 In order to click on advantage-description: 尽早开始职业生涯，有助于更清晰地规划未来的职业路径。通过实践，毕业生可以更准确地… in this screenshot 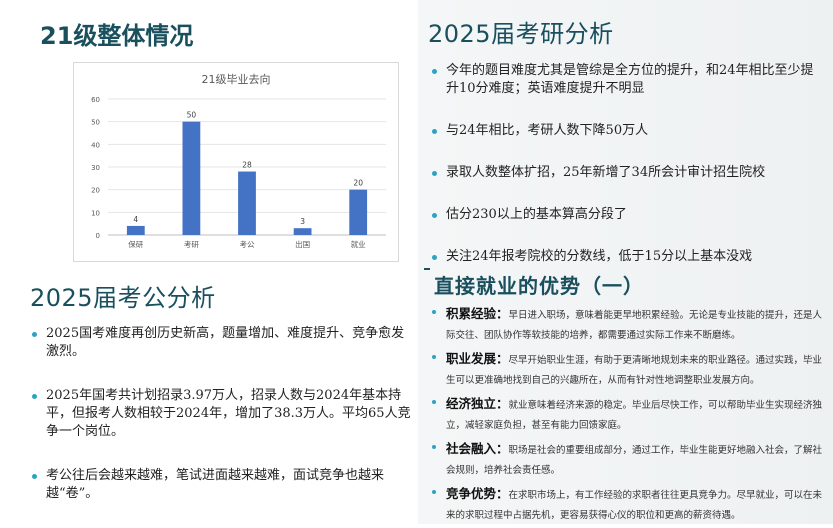, I will do `click(634, 370)`.